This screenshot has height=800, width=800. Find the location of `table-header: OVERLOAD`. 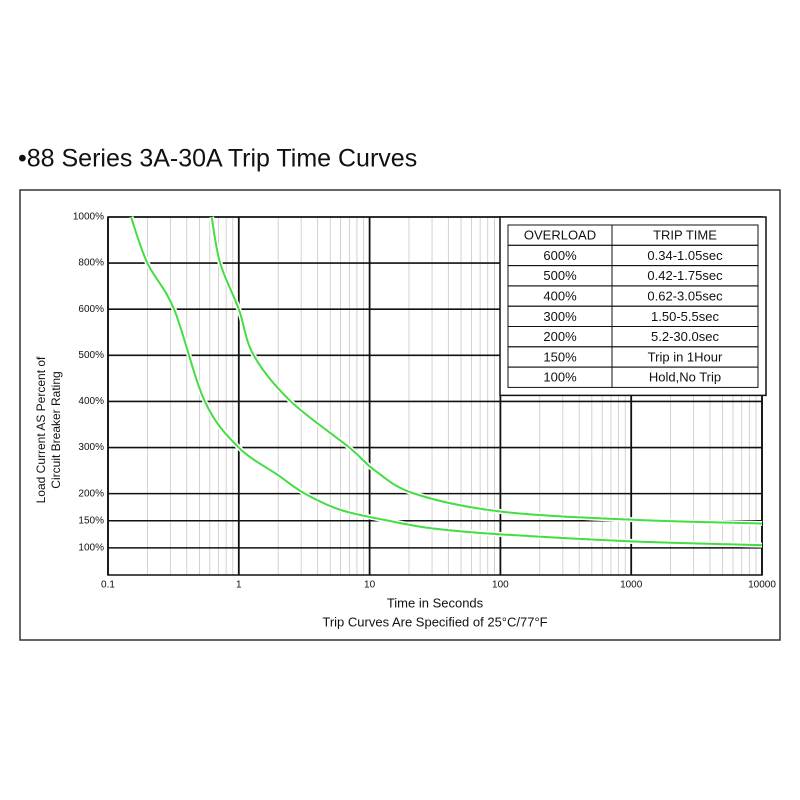

table-header: OVERLOAD is located at coordinates (560, 235).